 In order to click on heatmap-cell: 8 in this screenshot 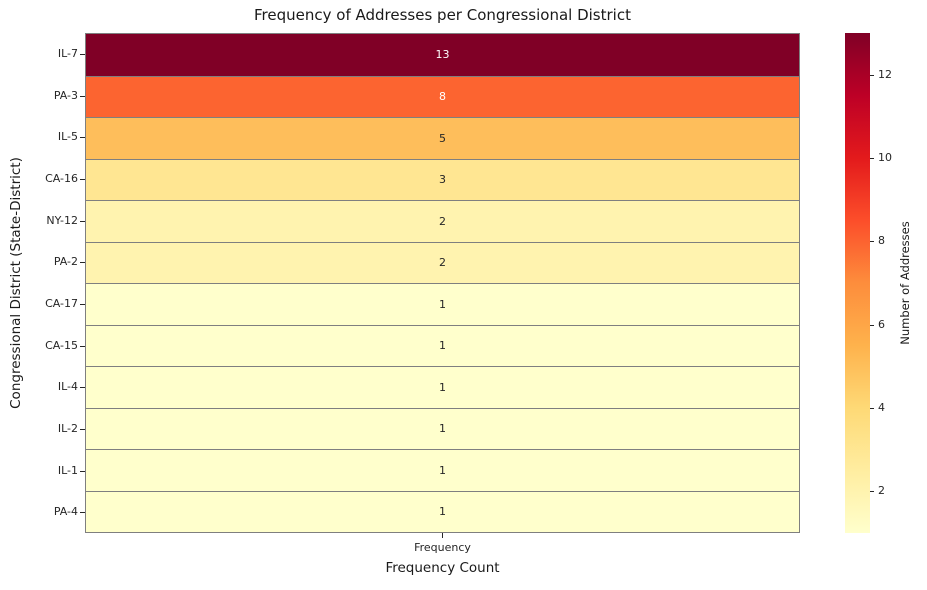, I will do `click(442, 96)`.